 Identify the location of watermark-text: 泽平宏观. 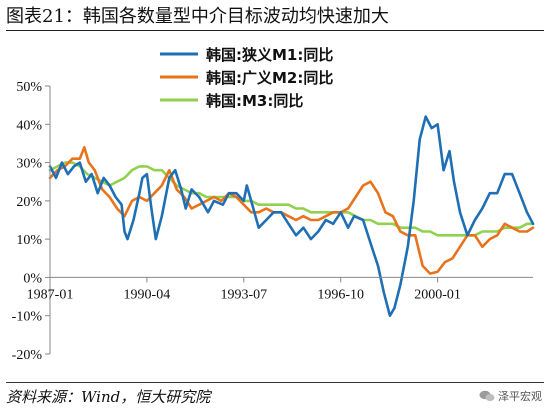
(520, 396).